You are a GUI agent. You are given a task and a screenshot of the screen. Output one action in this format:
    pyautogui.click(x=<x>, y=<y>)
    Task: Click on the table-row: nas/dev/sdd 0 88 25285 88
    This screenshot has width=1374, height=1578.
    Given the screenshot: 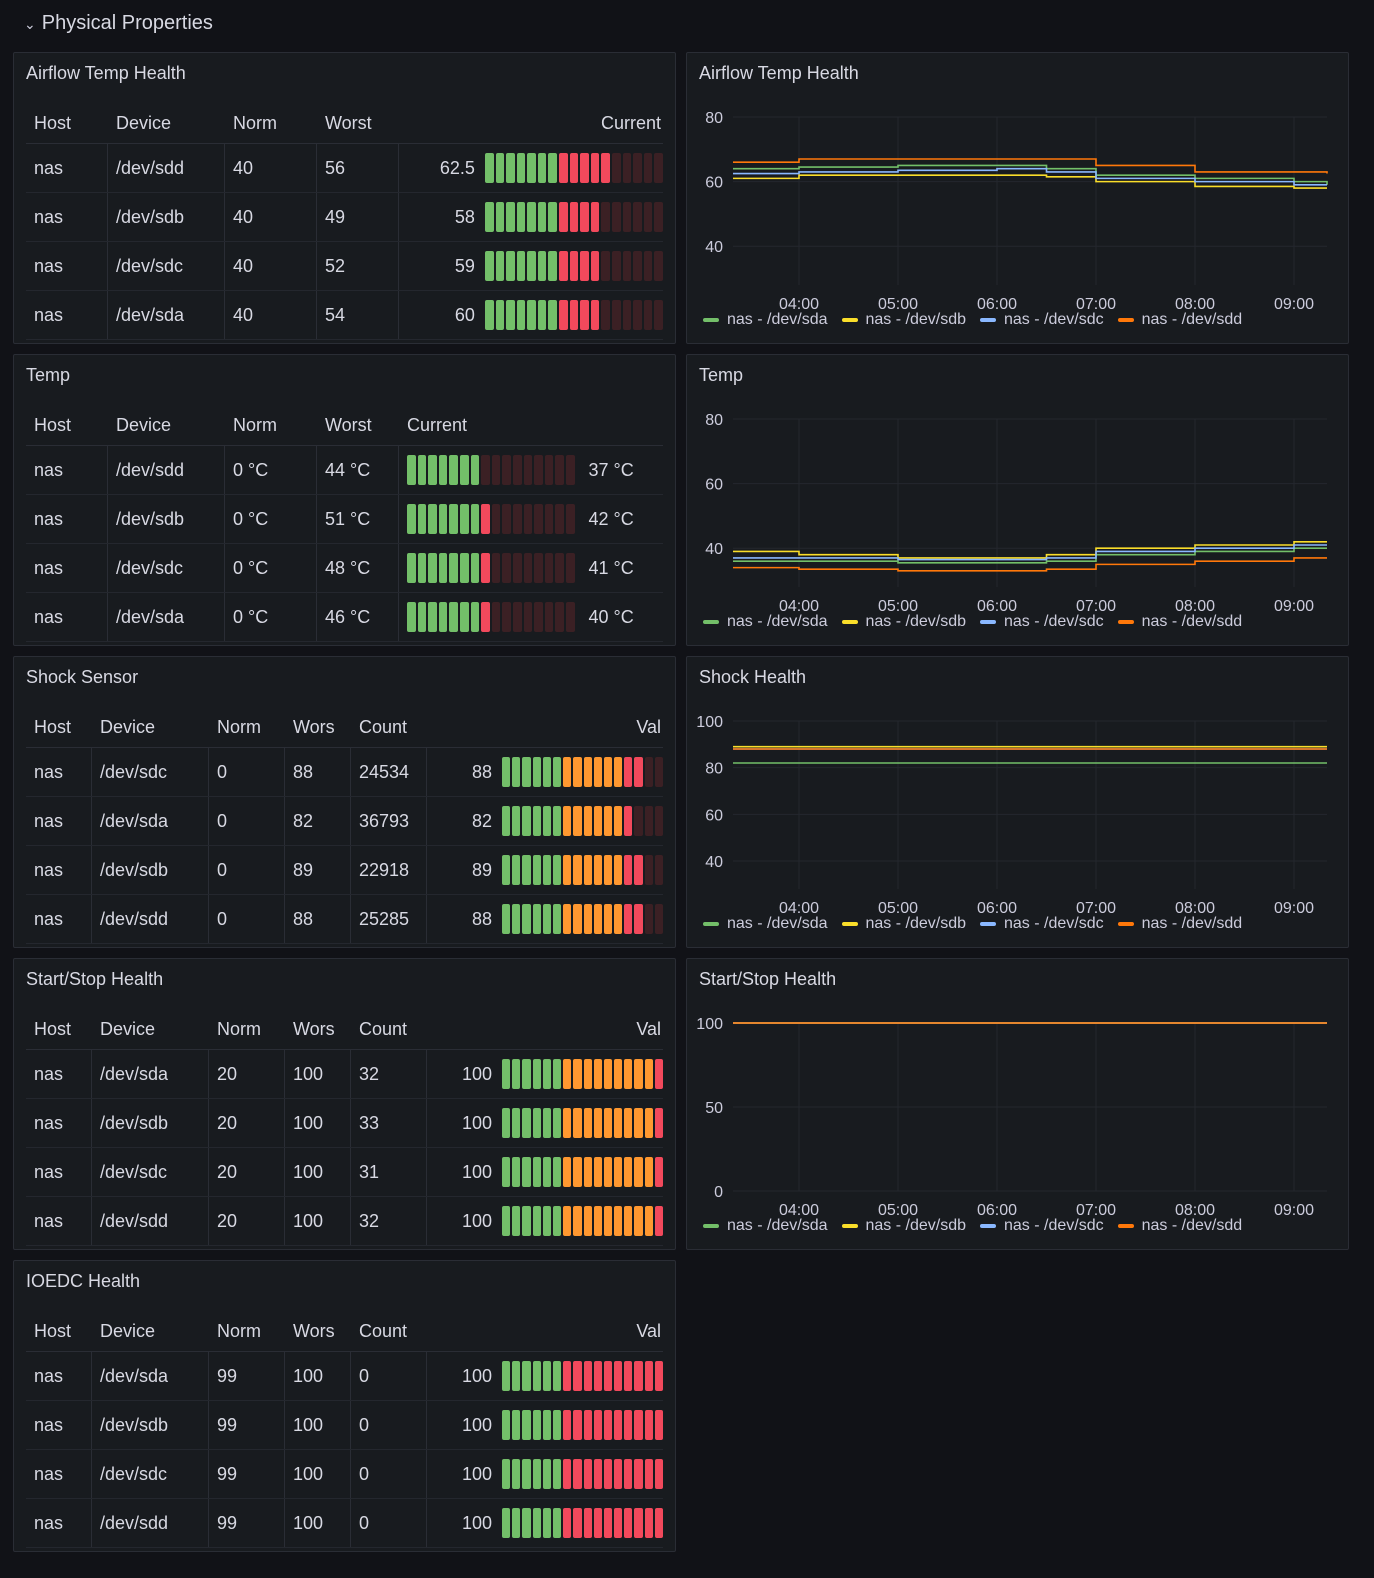 What is the action you would take?
    pyautogui.click(x=344, y=919)
    